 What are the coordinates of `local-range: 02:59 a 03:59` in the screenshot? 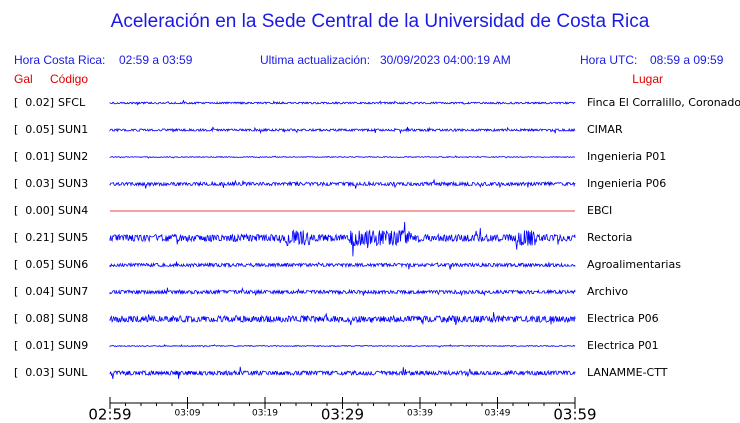 It's located at (156, 60).